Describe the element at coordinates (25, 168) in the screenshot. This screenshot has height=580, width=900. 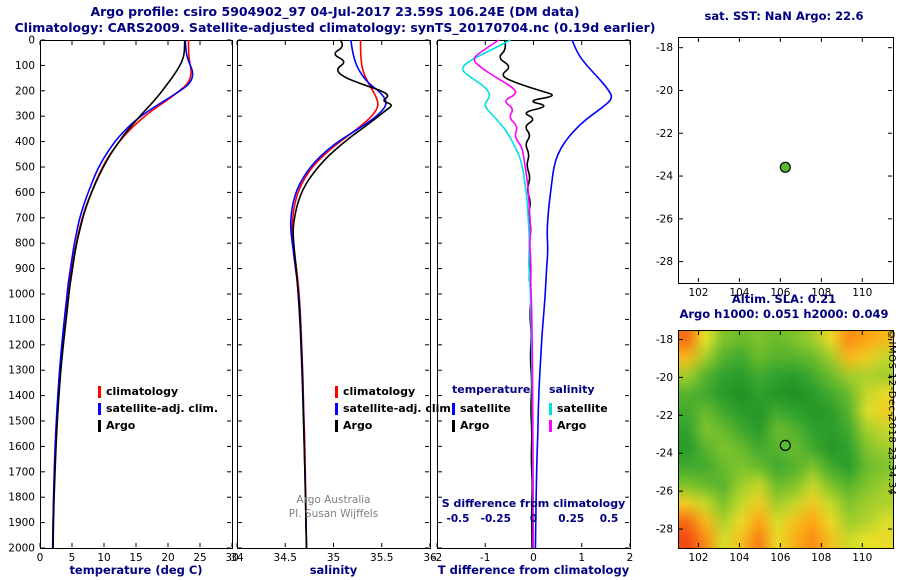
I see `depth-tick-label: 500` at that location.